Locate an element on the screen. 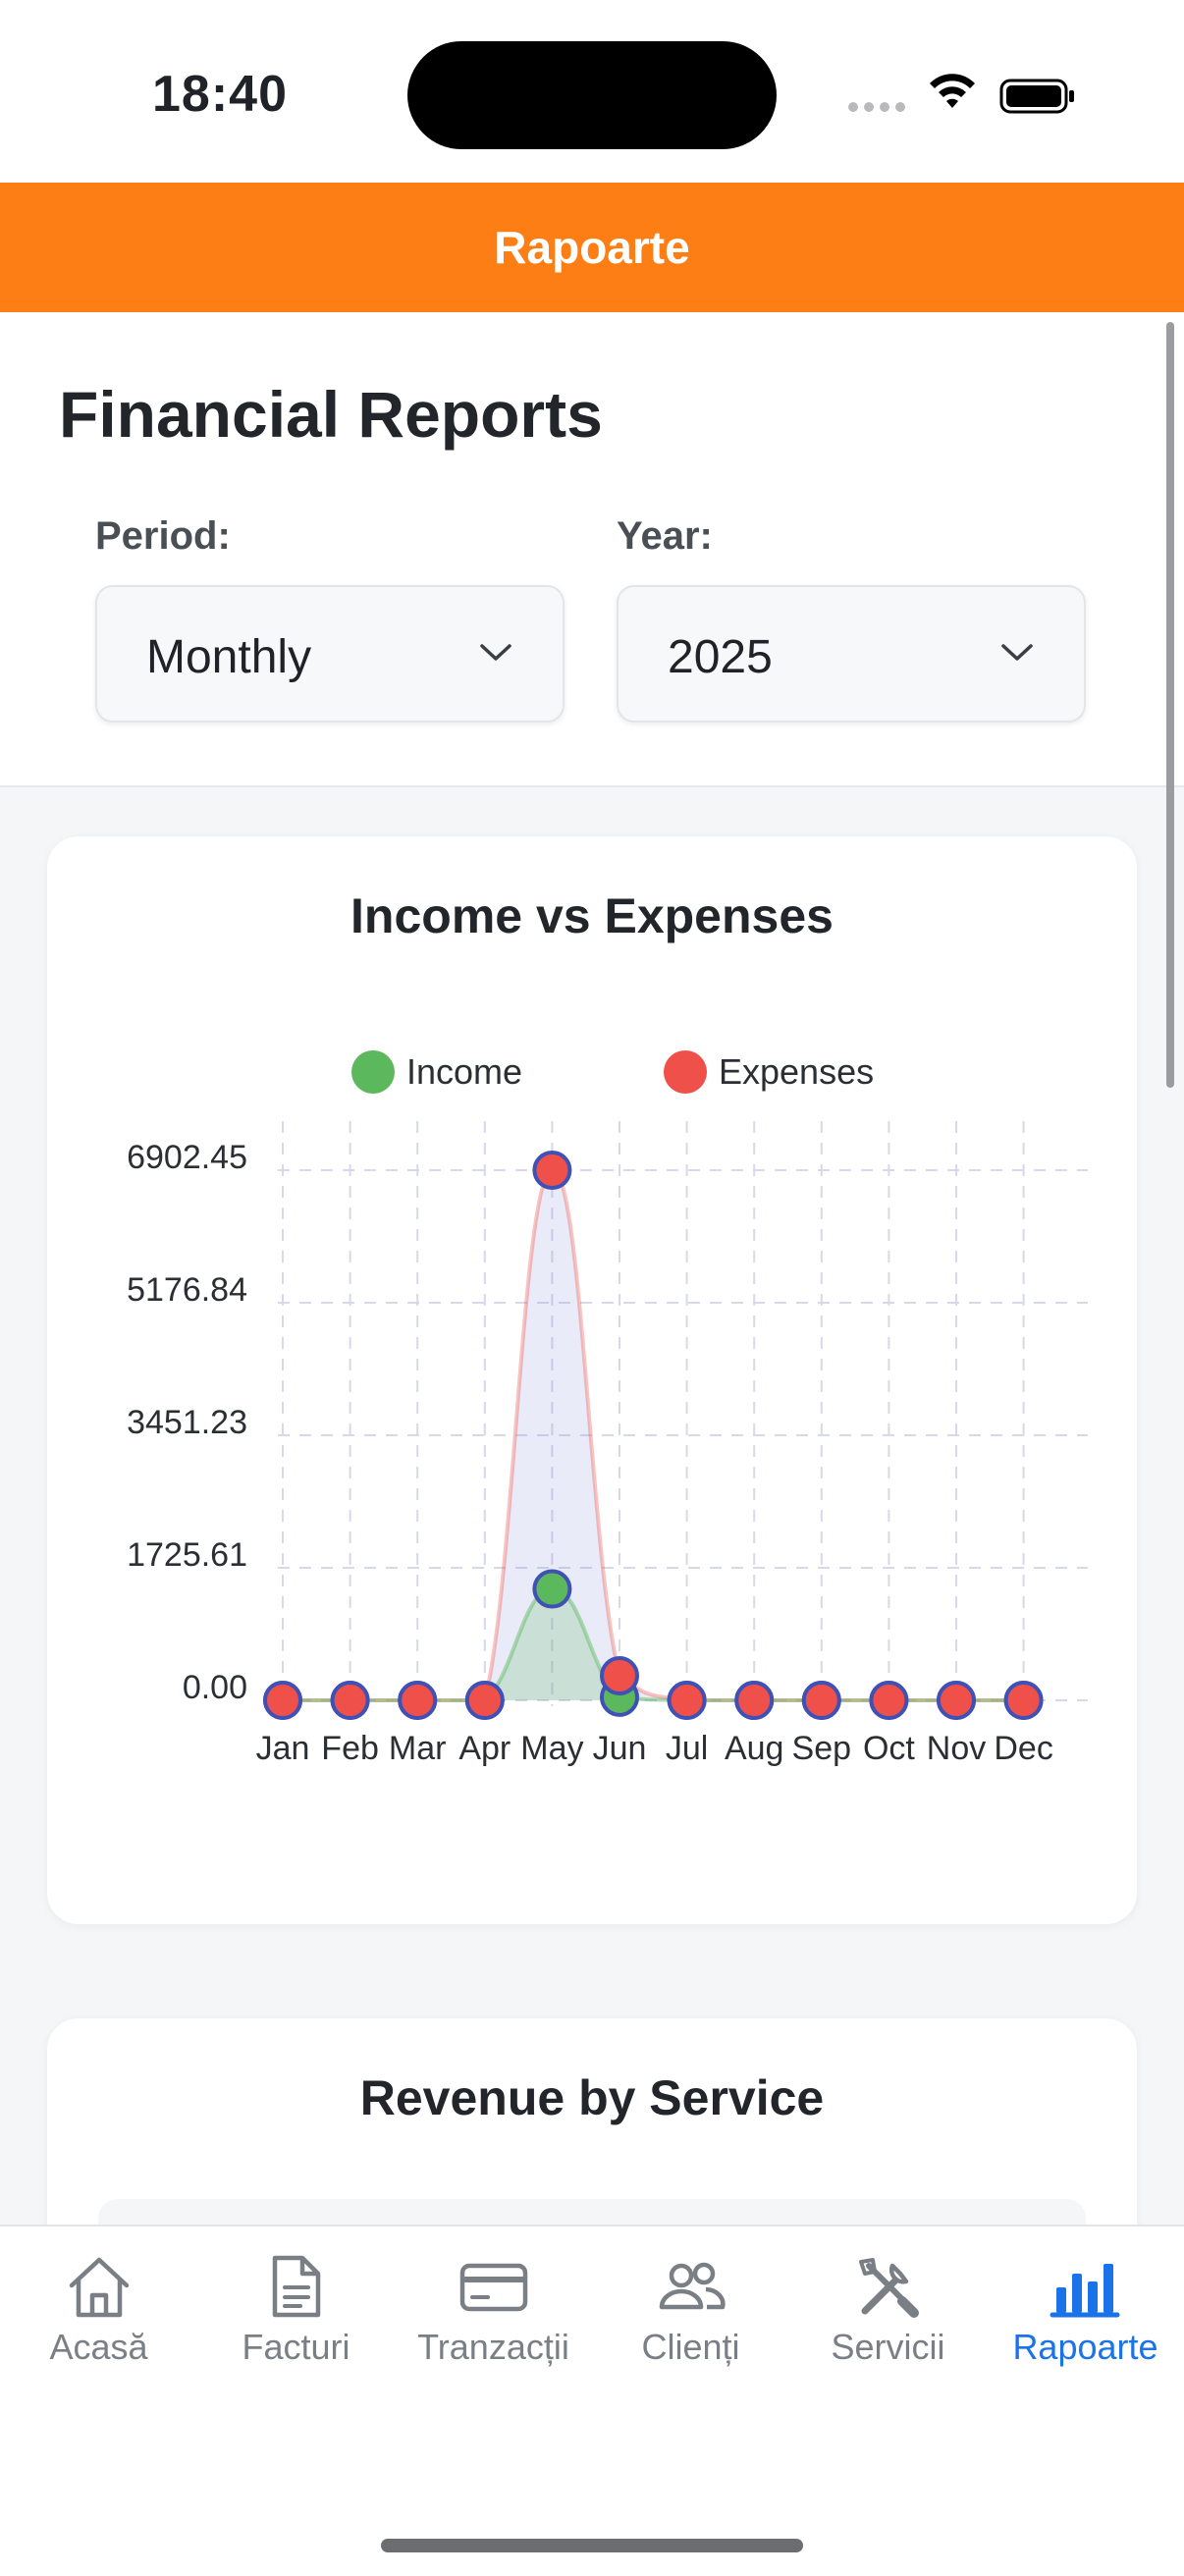  year-label: Year: is located at coordinates (665, 536).